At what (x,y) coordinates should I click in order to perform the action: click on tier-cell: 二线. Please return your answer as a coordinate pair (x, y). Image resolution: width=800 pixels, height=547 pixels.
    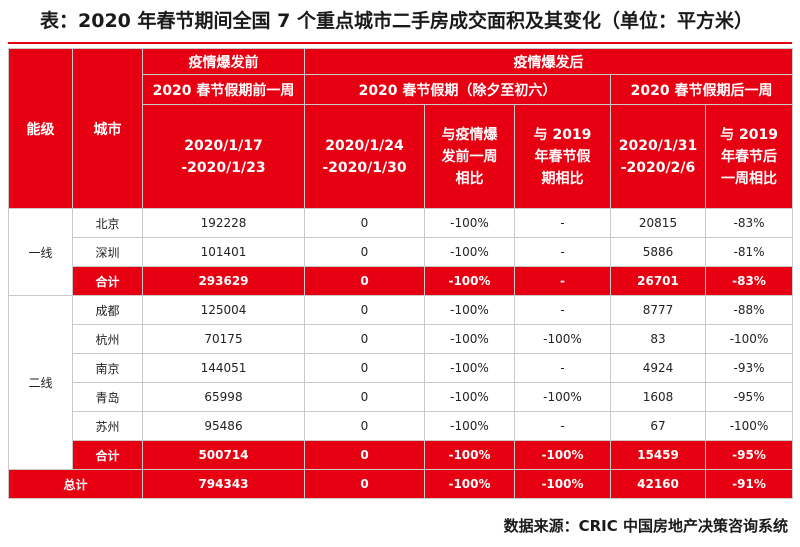
    Looking at the image, I should click on (40, 382).